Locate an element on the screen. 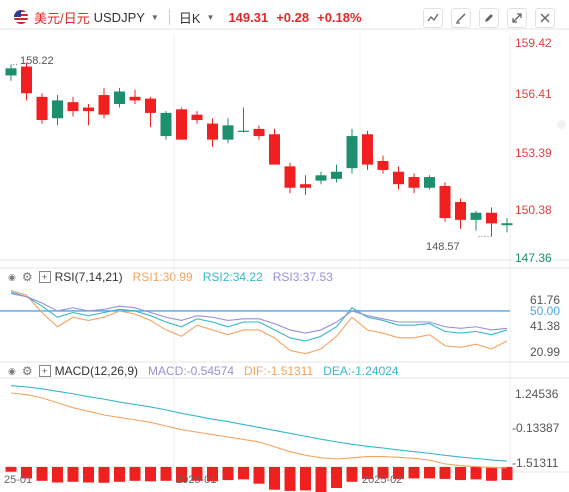 This screenshot has height=492, width=569. x-axis-label: 25-01 is located at coordinates (18, 480).